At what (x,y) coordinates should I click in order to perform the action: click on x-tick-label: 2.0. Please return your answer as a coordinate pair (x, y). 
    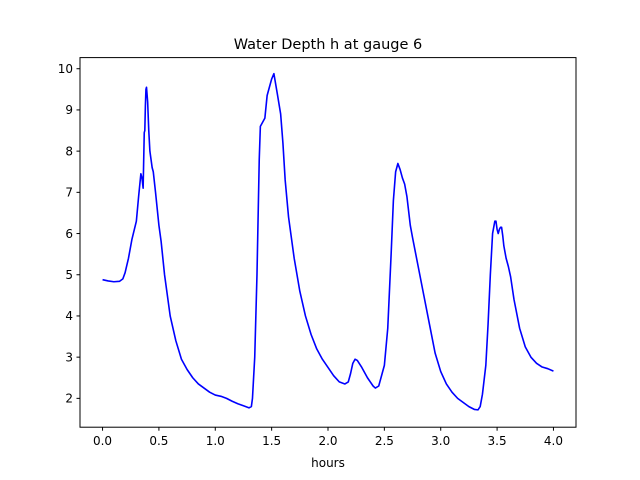
    Looking at the image, I should click on (327, 441).